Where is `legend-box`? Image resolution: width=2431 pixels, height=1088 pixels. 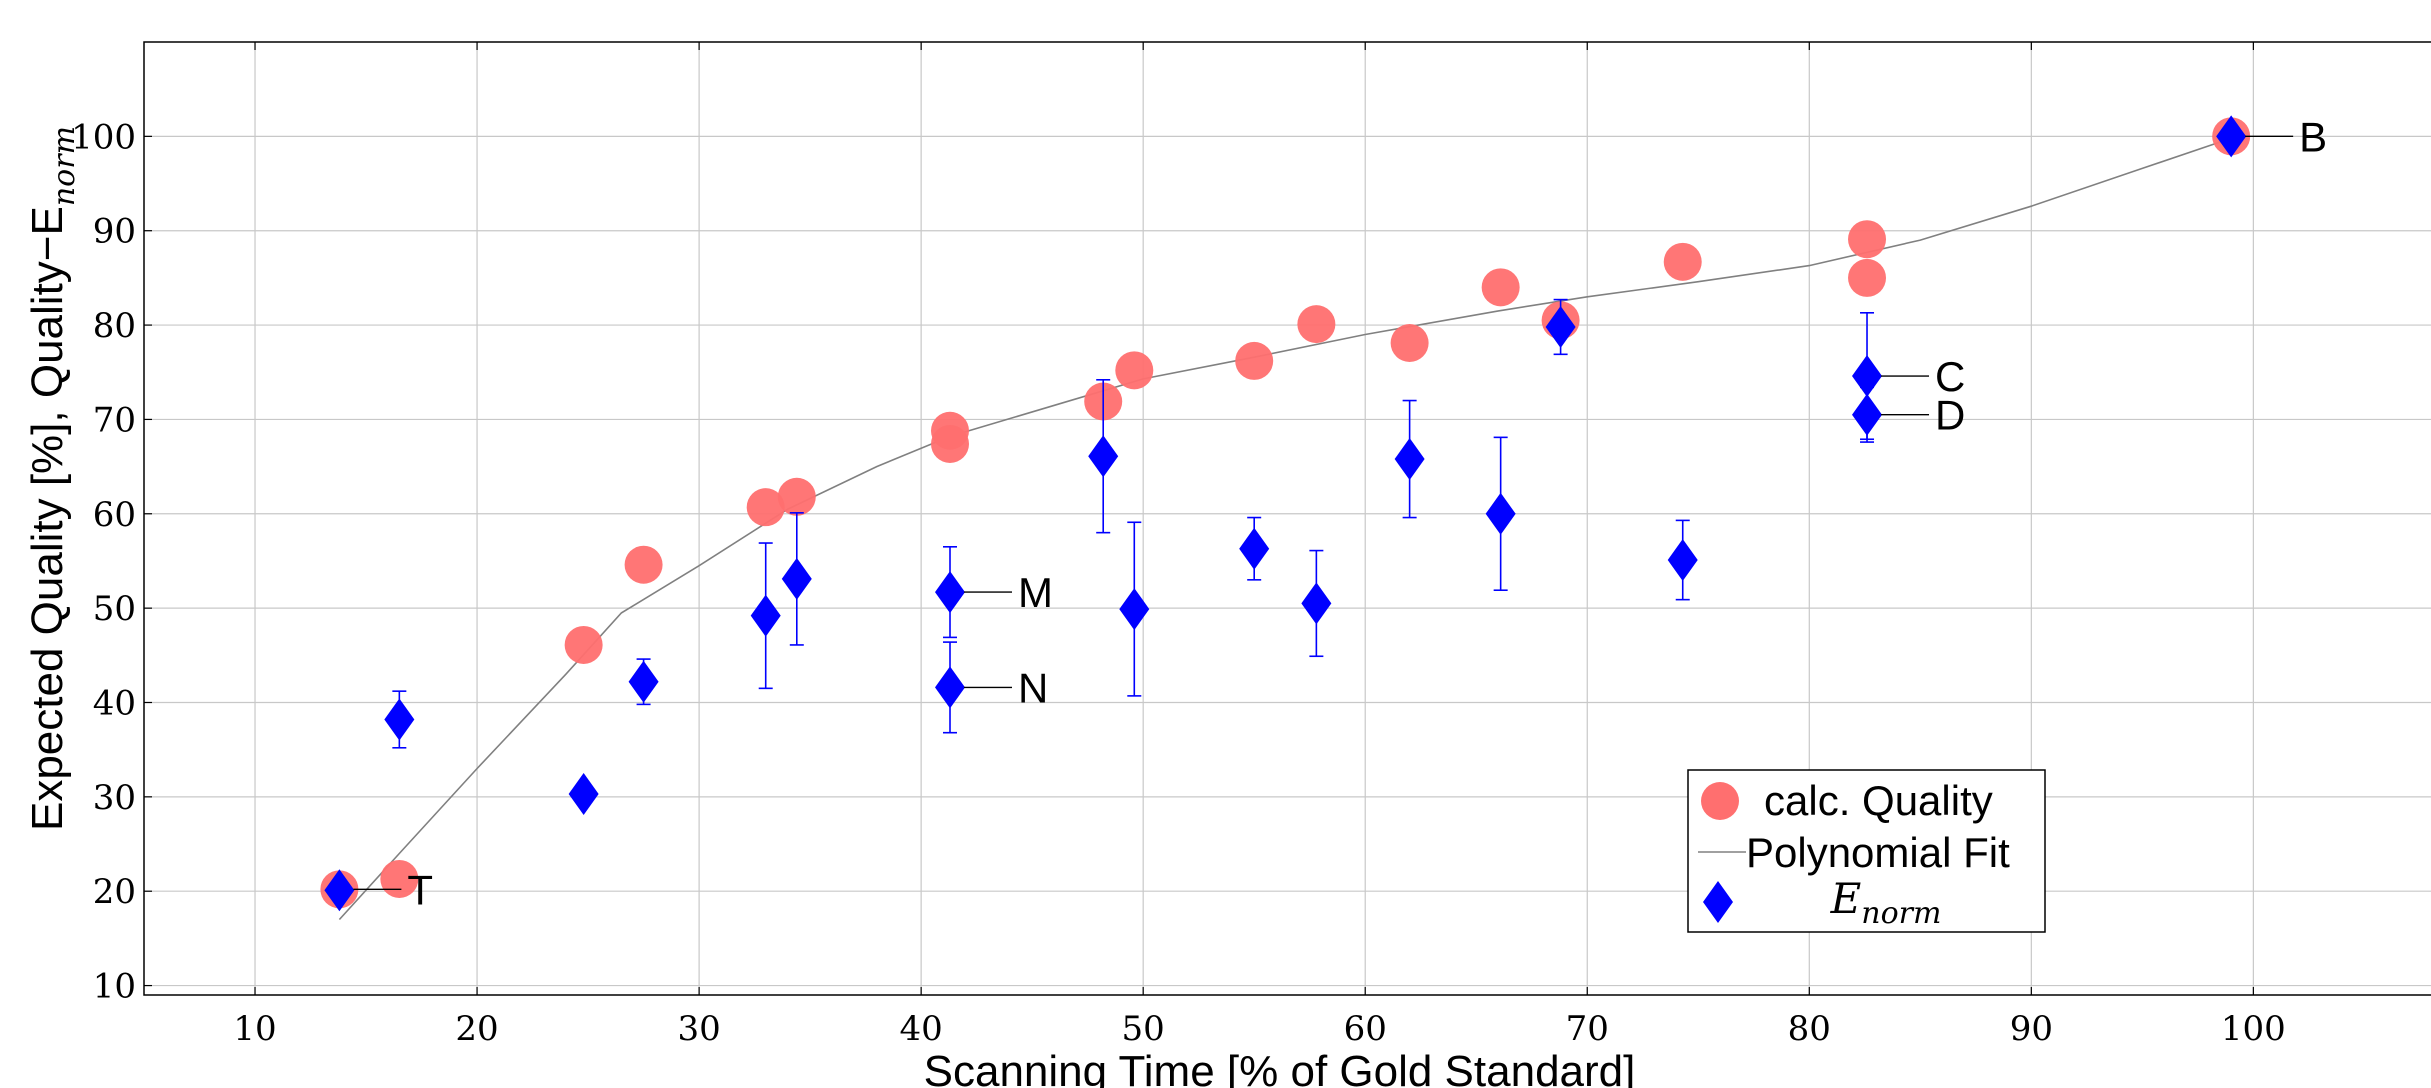 legend-box is located at coordinates (1866, 851).